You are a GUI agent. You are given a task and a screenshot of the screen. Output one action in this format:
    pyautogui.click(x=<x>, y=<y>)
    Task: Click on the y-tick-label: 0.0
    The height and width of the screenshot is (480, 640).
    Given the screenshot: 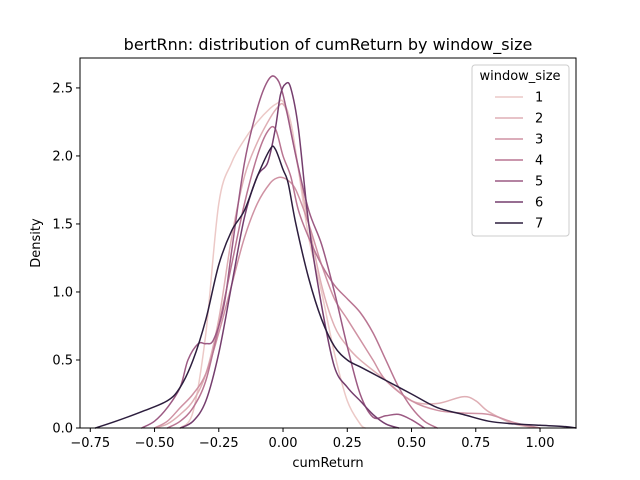 What is the action you would take?
    pyautogui.click(x=62, y=429)
    